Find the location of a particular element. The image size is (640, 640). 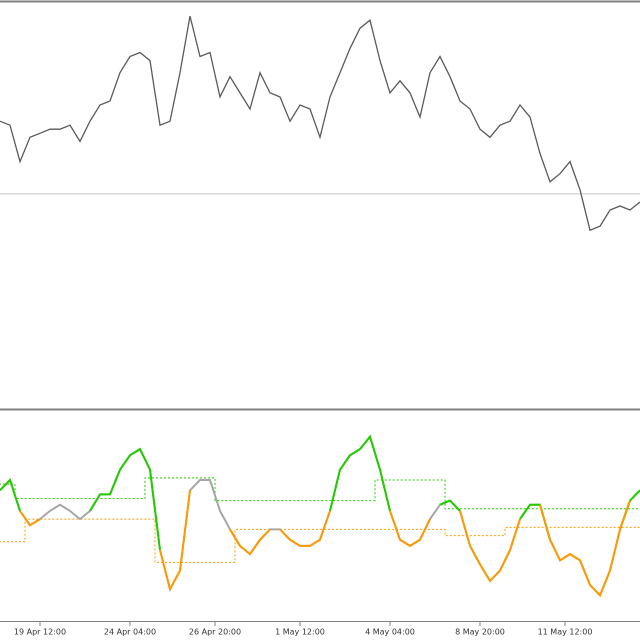

x-tick-label: 26 Apr 20:00 is located at coordinates (215, 632).